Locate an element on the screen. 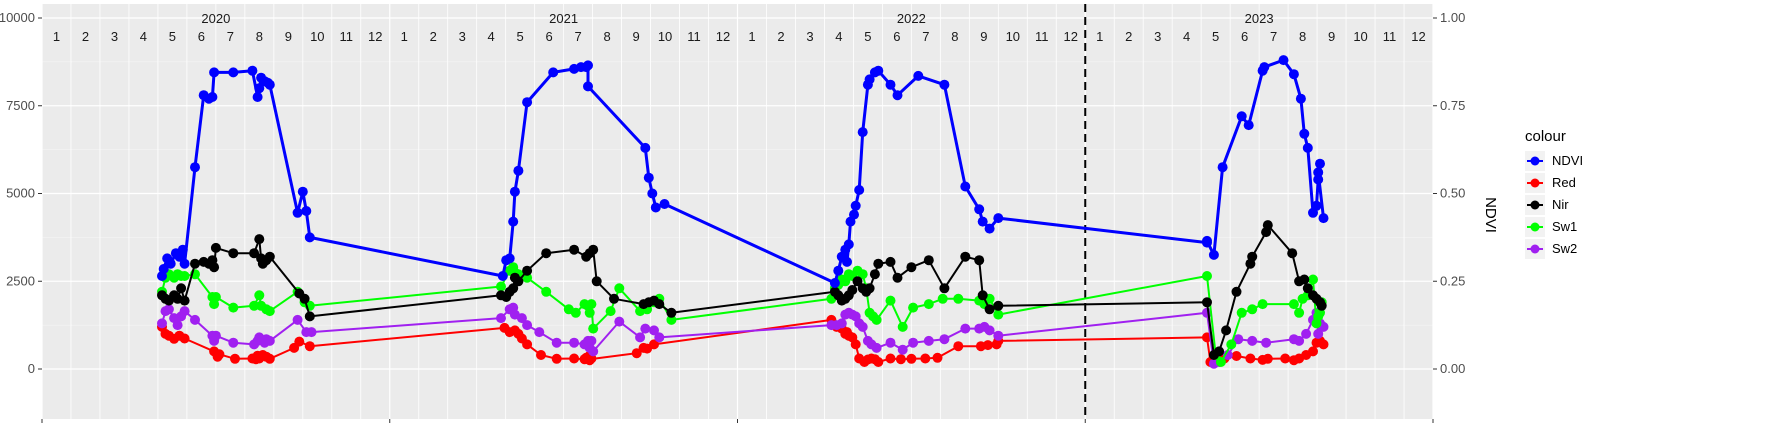 Image resolution: width=1773 pixels, height=442 pixels. month-label: 10 is located at coordinates (665, 36).